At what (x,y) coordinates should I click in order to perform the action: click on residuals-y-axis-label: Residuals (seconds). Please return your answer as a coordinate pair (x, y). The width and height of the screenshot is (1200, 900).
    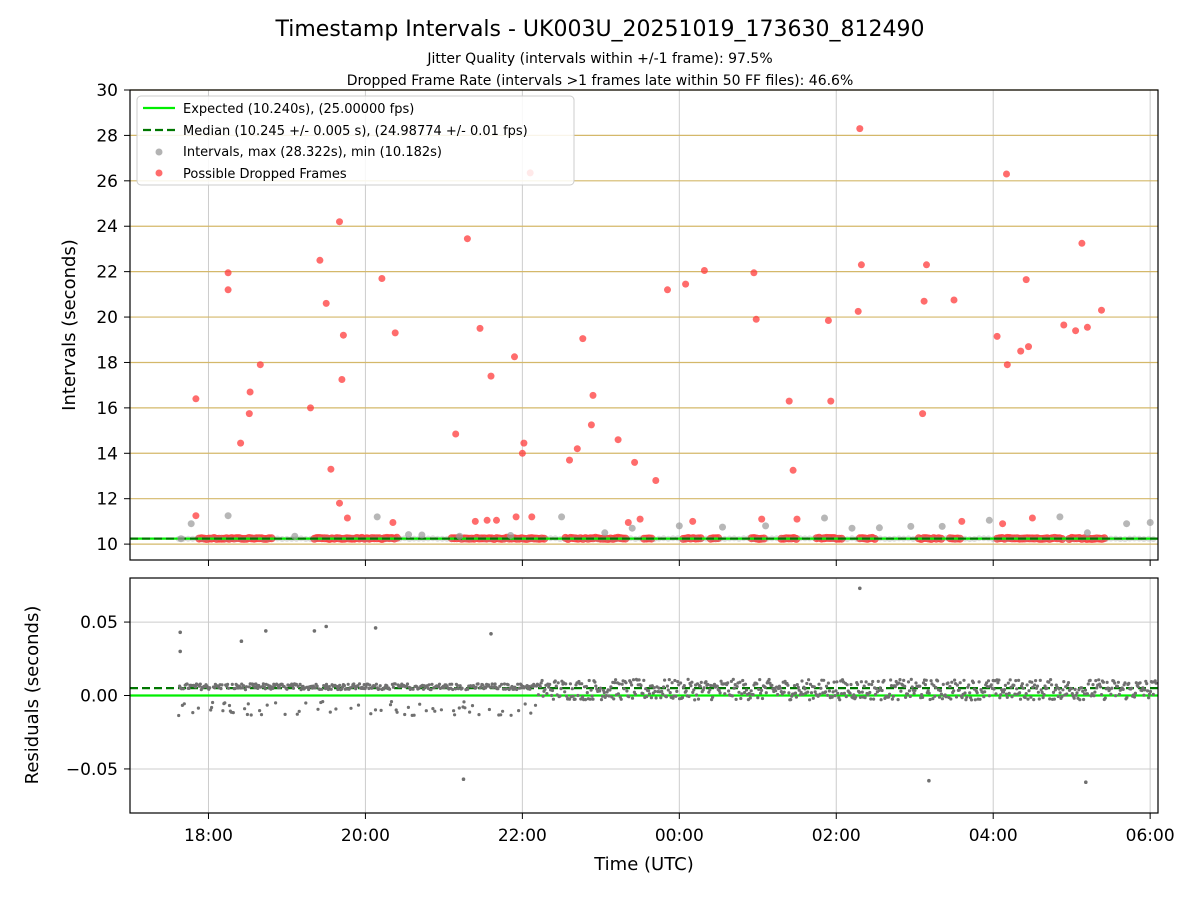
    Looking at the image, I should click on (32, 695).